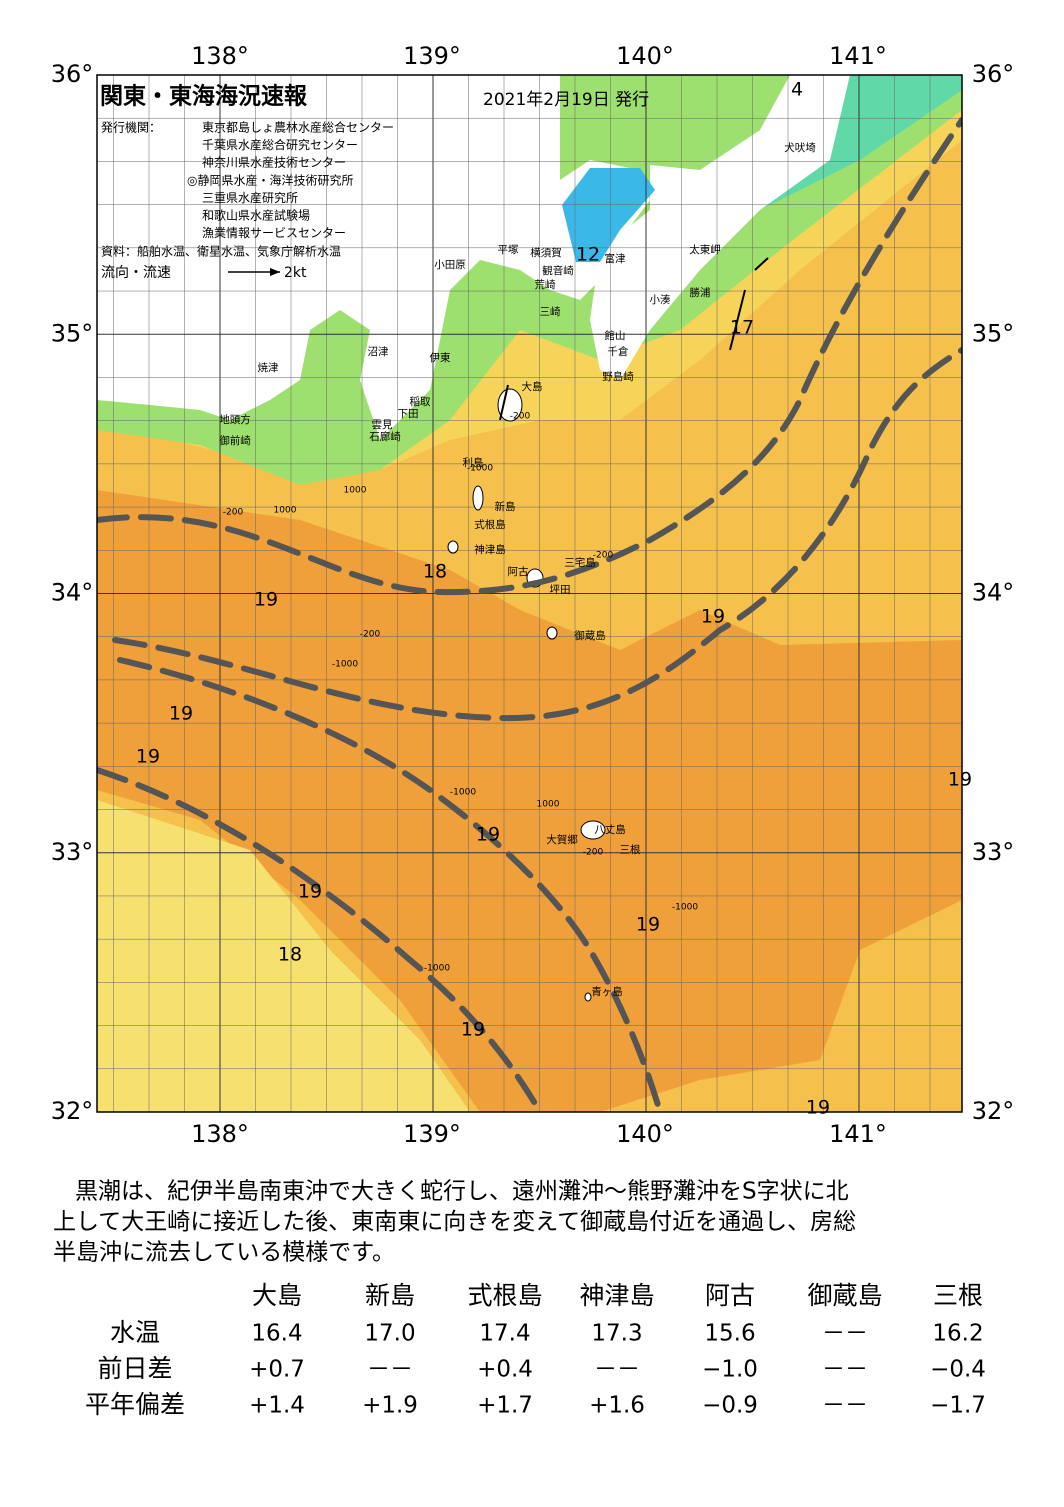 This screenshot has width=1064, height=1507. I want to click on row-label: 前日差, so click(134, 1368).